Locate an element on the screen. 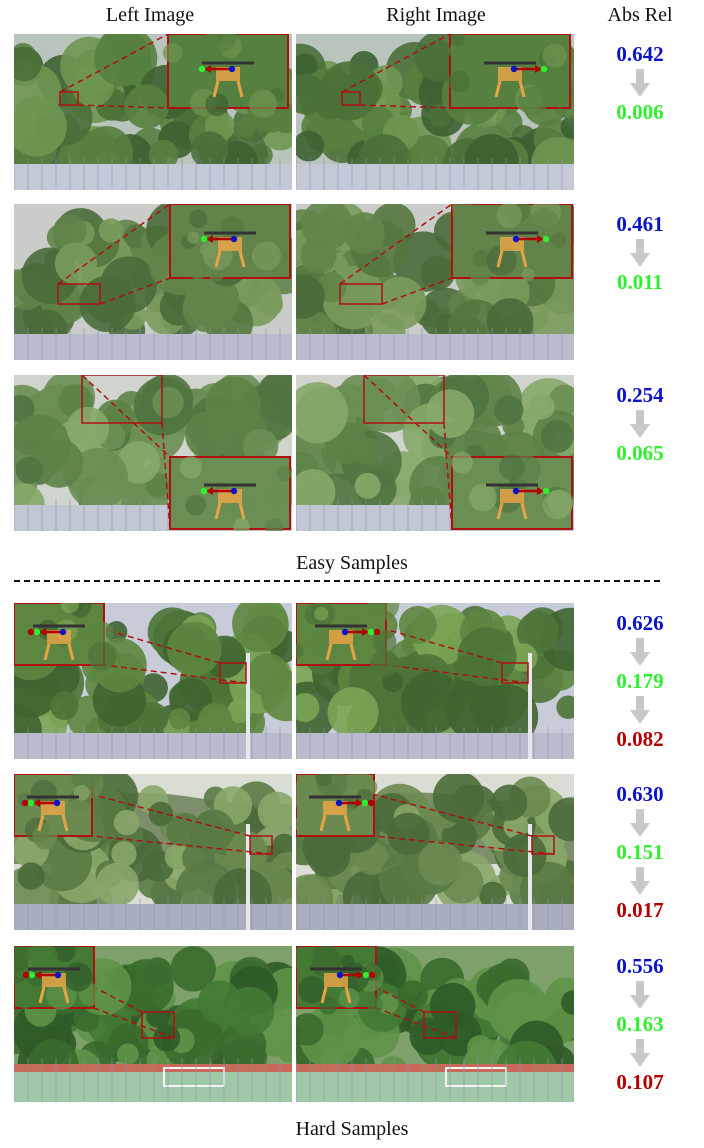 Image resolution: width=704 pixels, height=1148 pixels. easy-sample-3-left-image is located at coordinates (153, 453).